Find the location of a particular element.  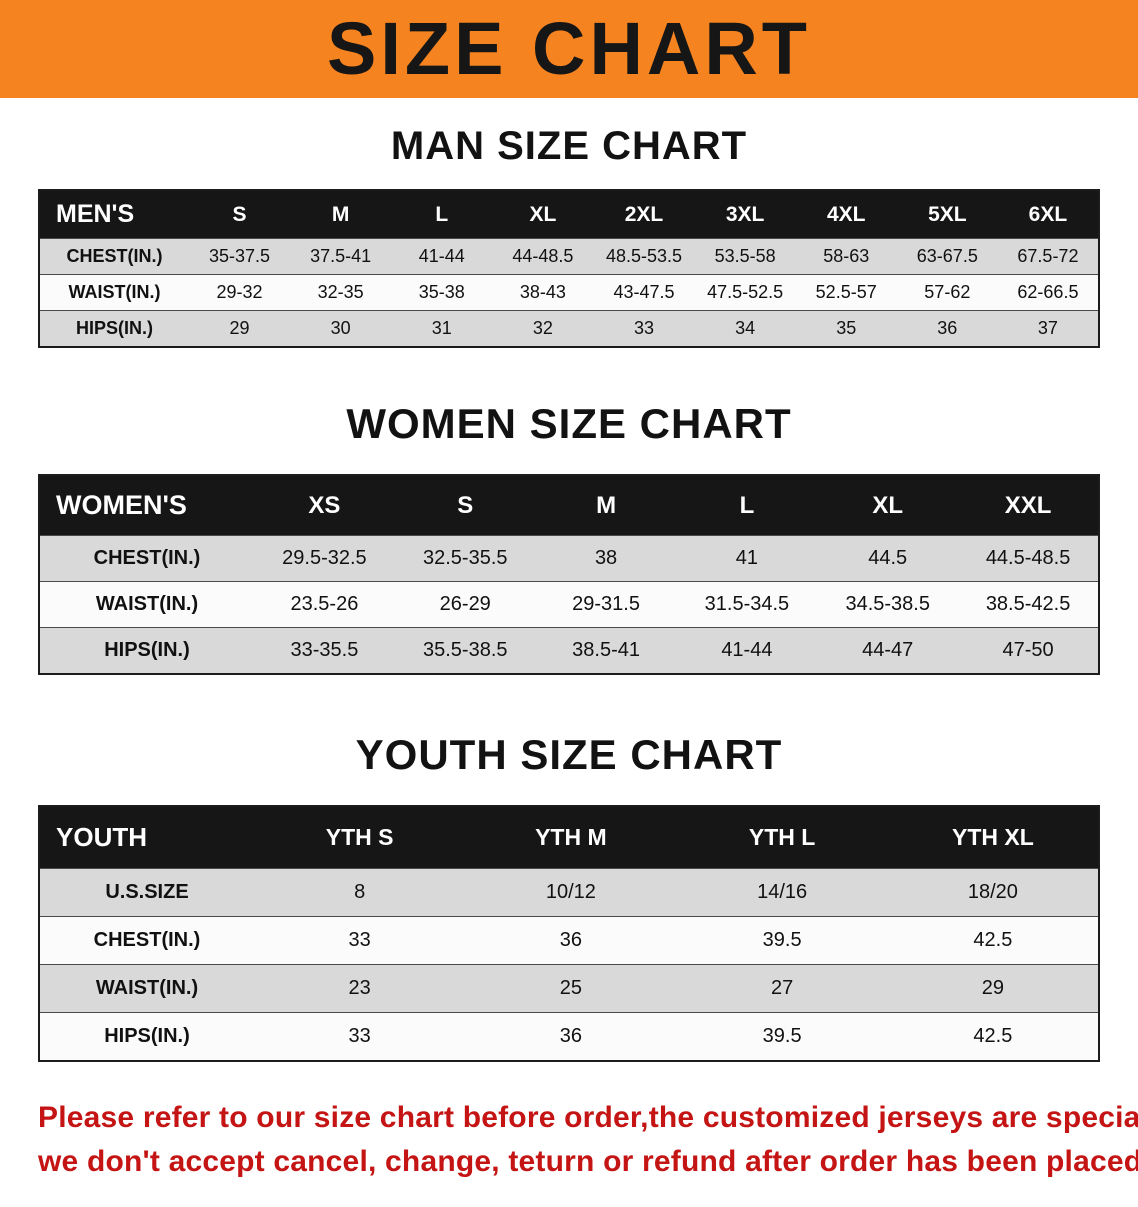

size-table-header-row: YOUTH YTH S YTH M YTH L YTH XL is located at coordinates (569, 837).